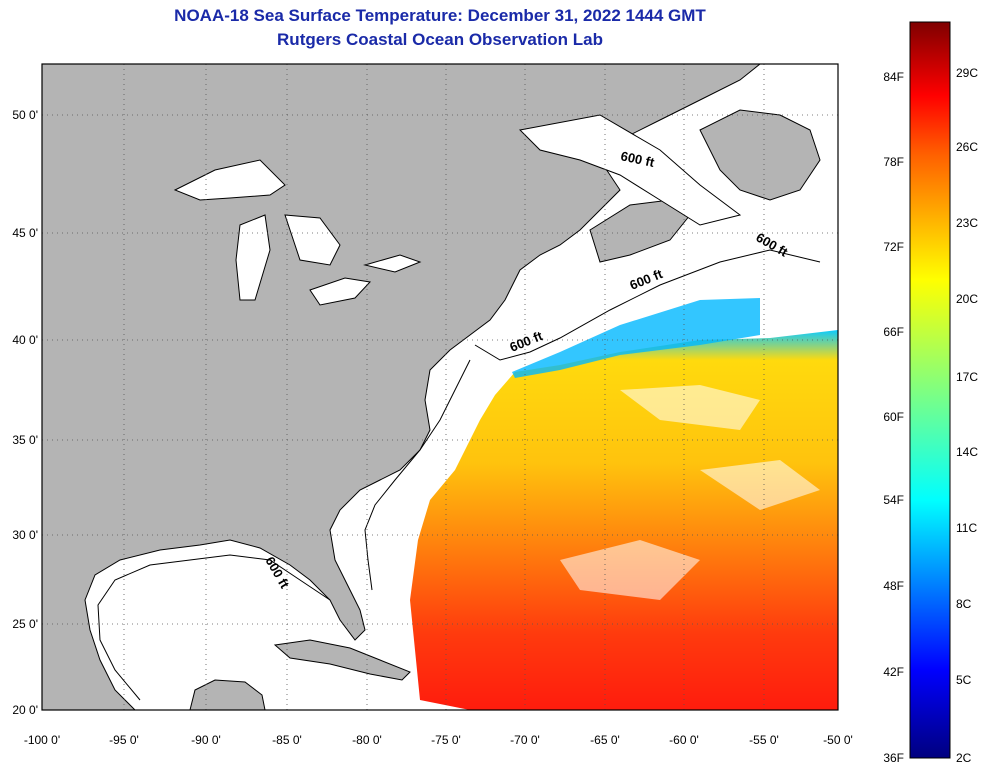 This screenshot has width=984, height=770. I want to click on colorbar-c-label: 23C, so click(967, 223).